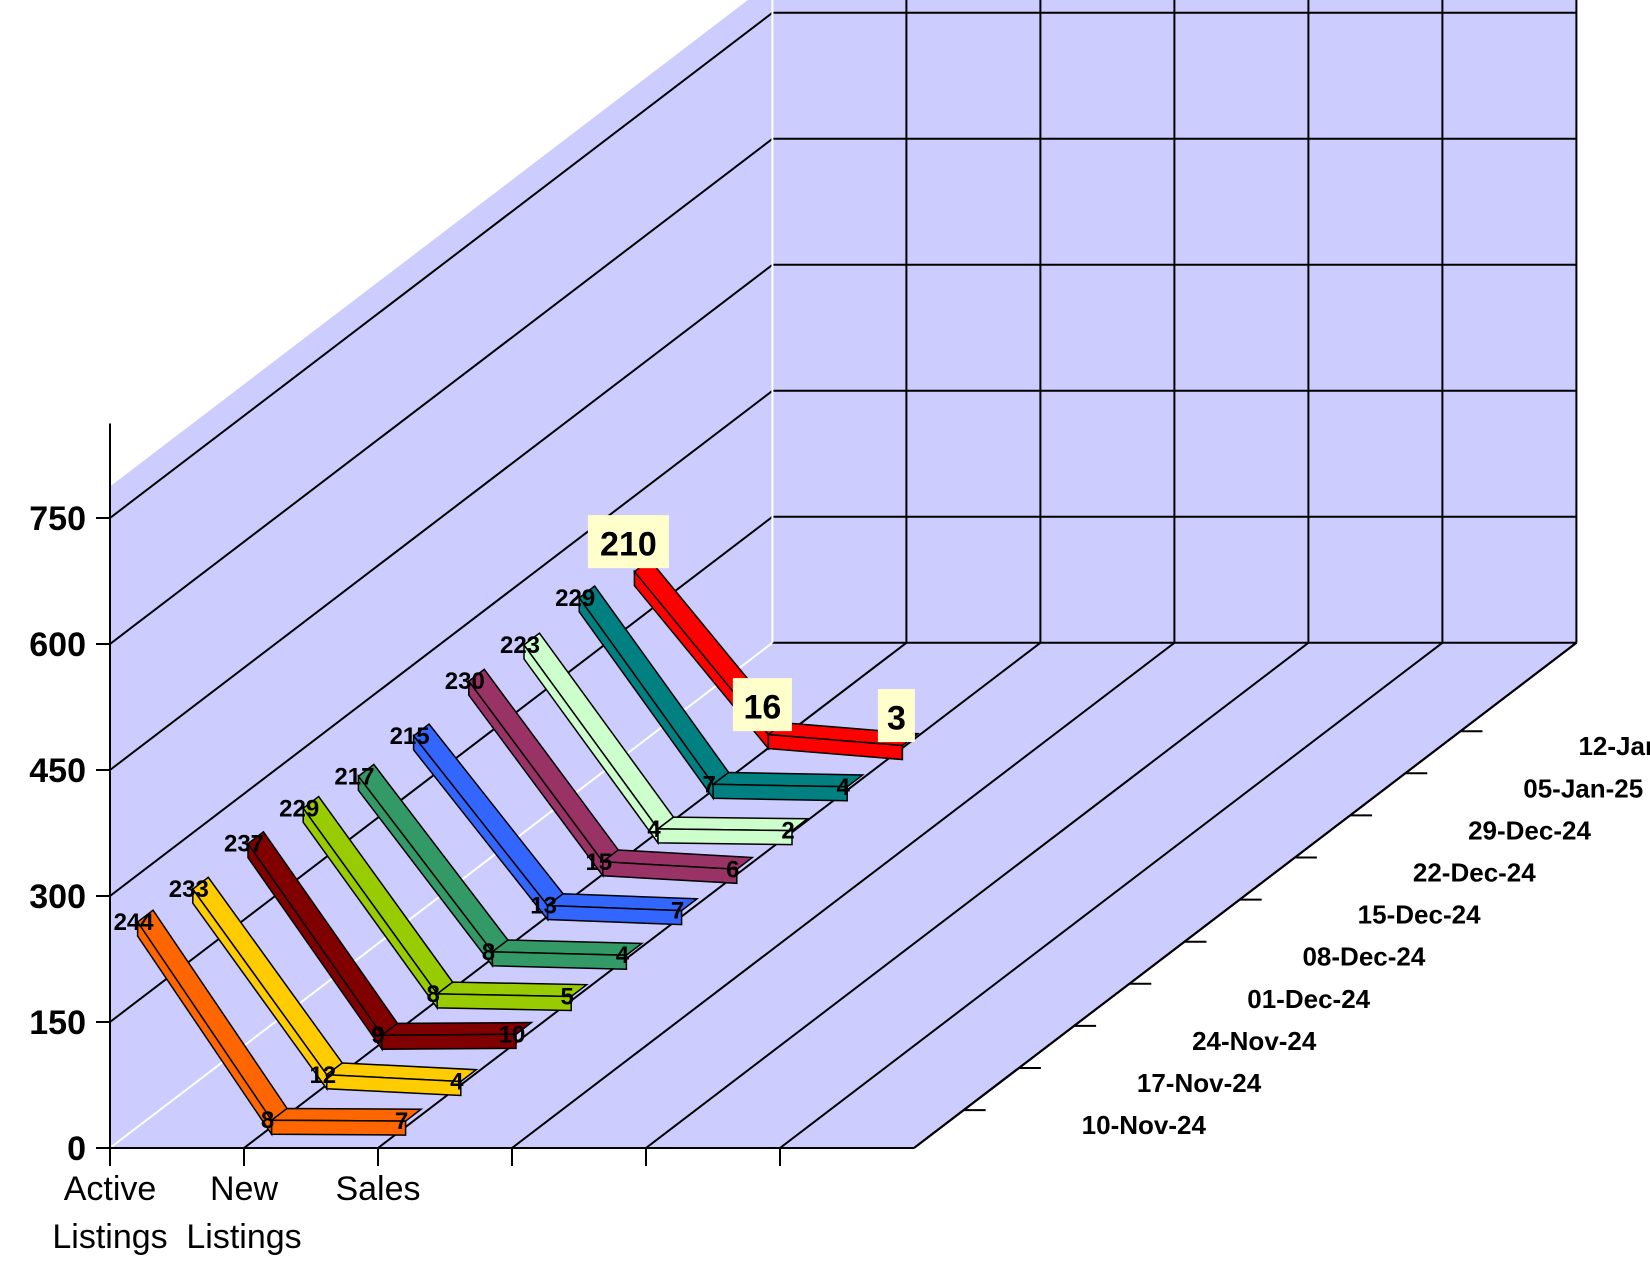 This screenshot has width=1650, height=1275. Describe the element at coordinates (57, 771) in the screenshot. I see `y-tick-label: 450` at that location.